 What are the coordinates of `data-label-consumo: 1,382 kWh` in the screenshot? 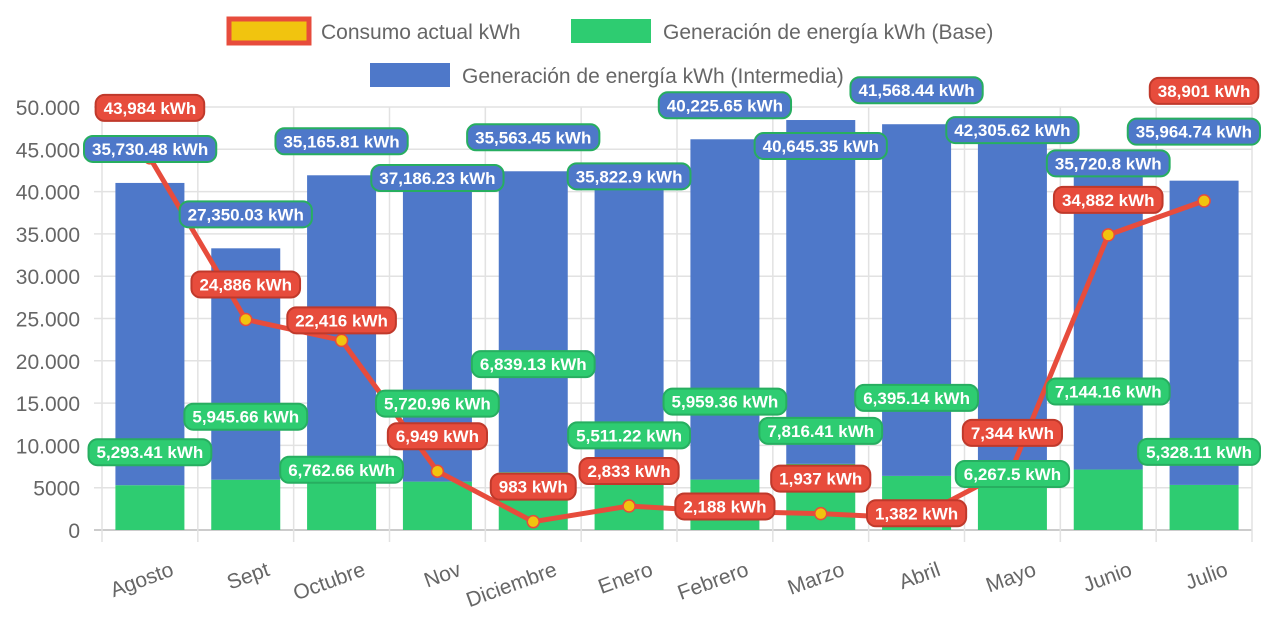 It's located at (916, 513).